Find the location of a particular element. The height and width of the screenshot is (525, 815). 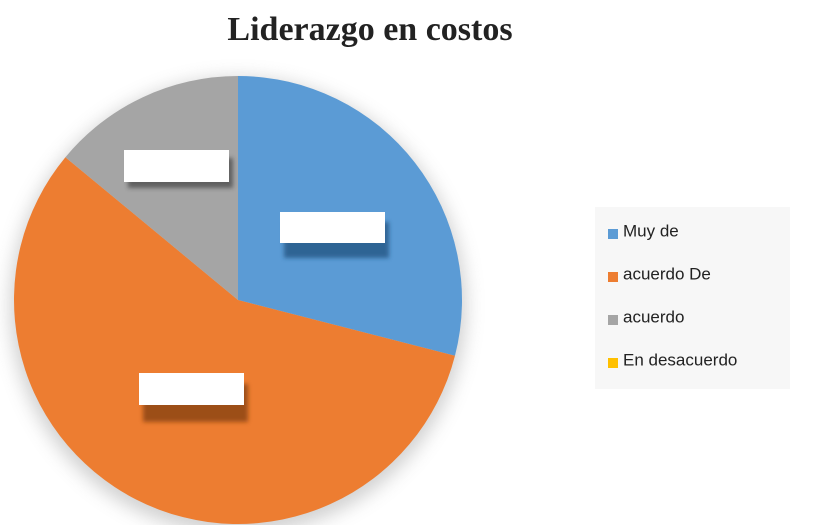

legend: Muy de acuerdo De acuerdo En desacuerdo is located at coordinates (672, 295).